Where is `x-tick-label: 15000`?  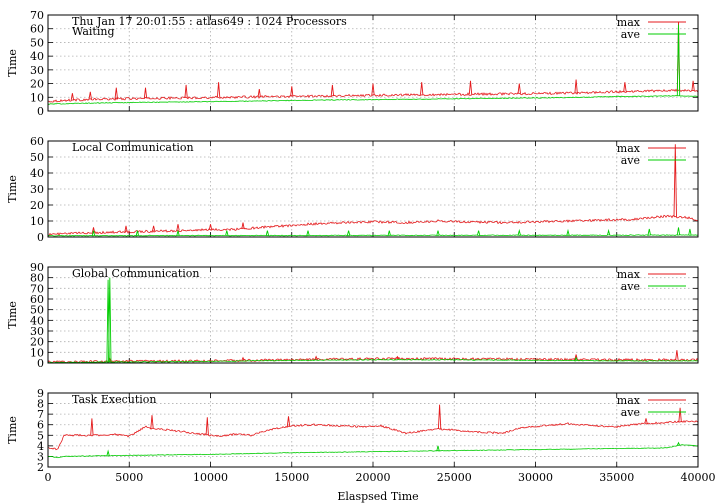
x-tick-label: 15000 is located at coordinates (291, 477).